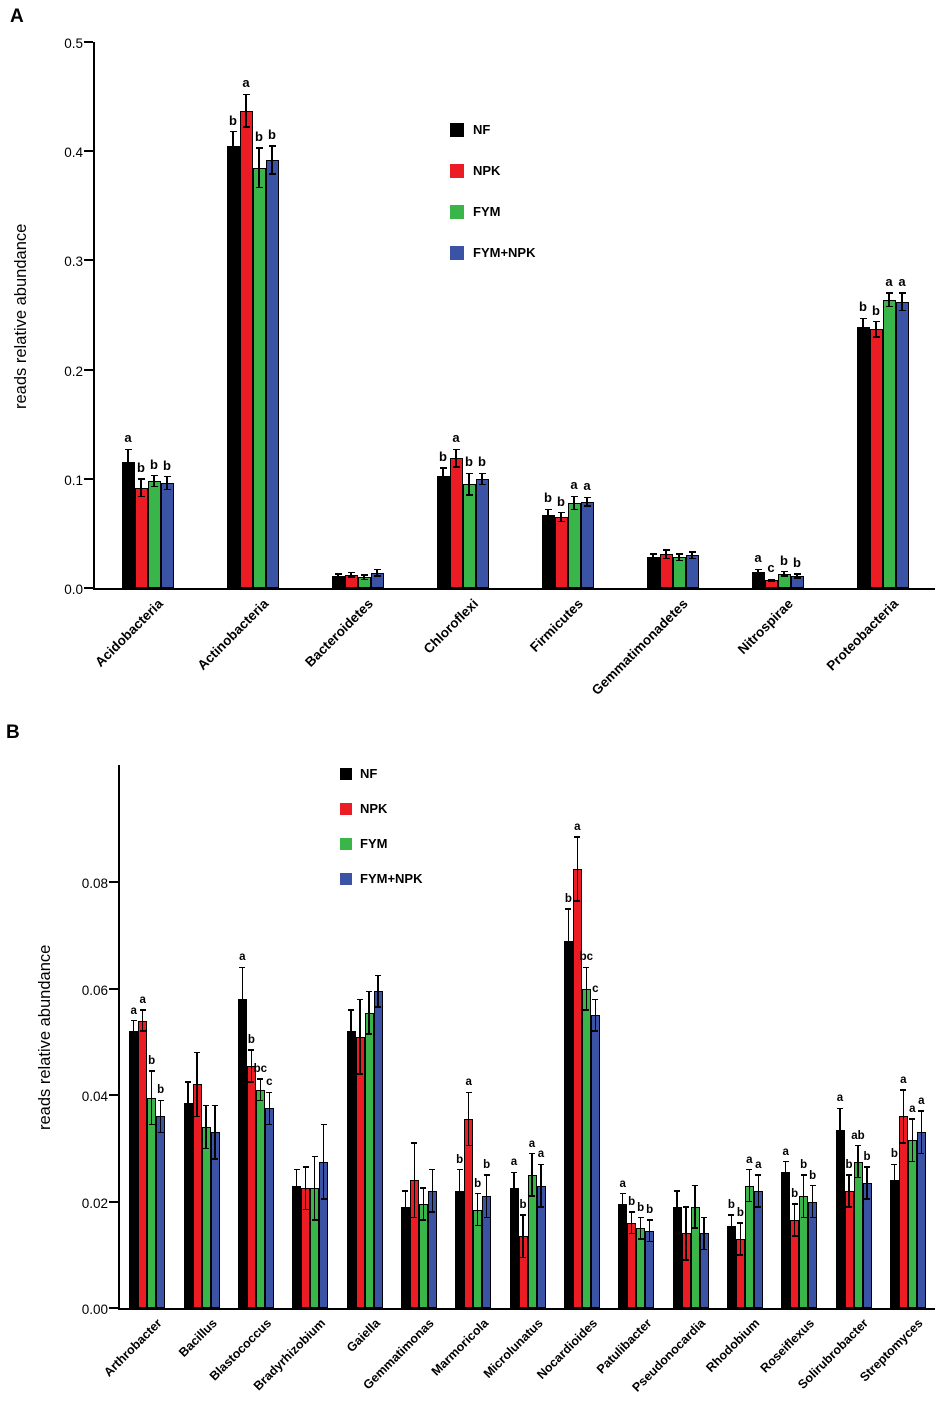  Describe the element at coordinates (766, 627) in the screenshot. I see `x-category-label-nitrospirae: Nitrospirae` at that location.